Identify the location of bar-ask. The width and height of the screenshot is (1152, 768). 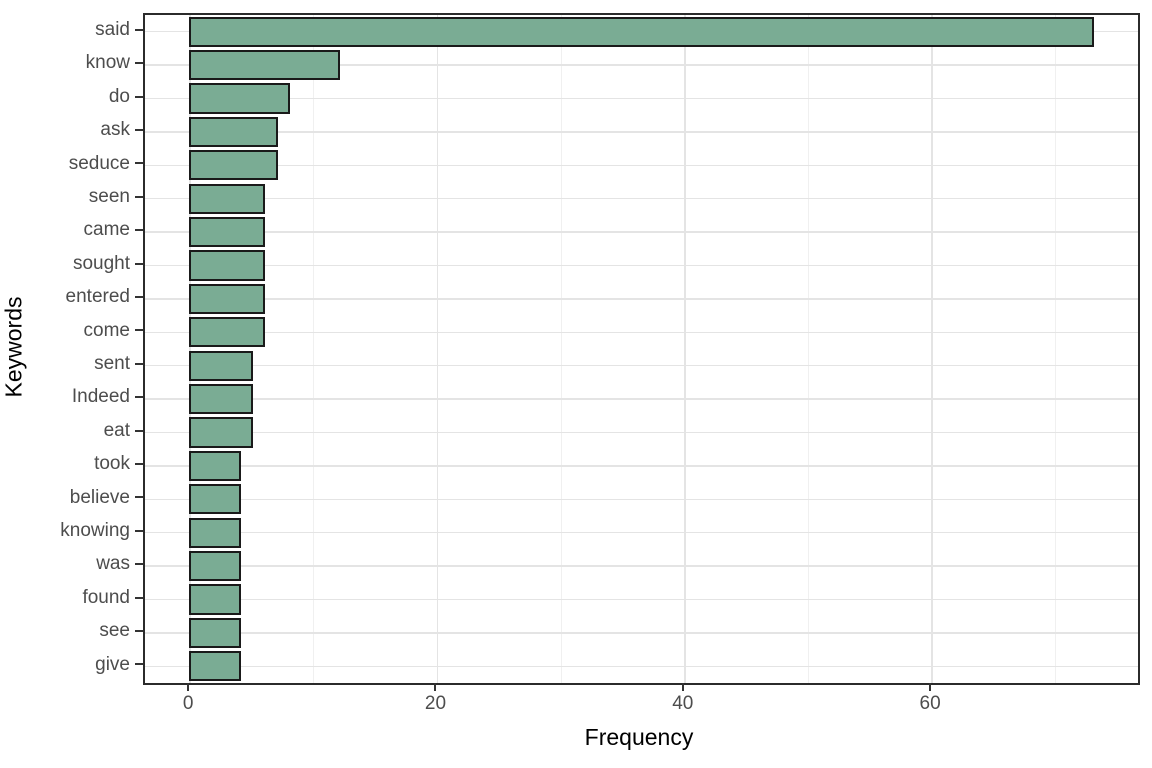
(233, 131).